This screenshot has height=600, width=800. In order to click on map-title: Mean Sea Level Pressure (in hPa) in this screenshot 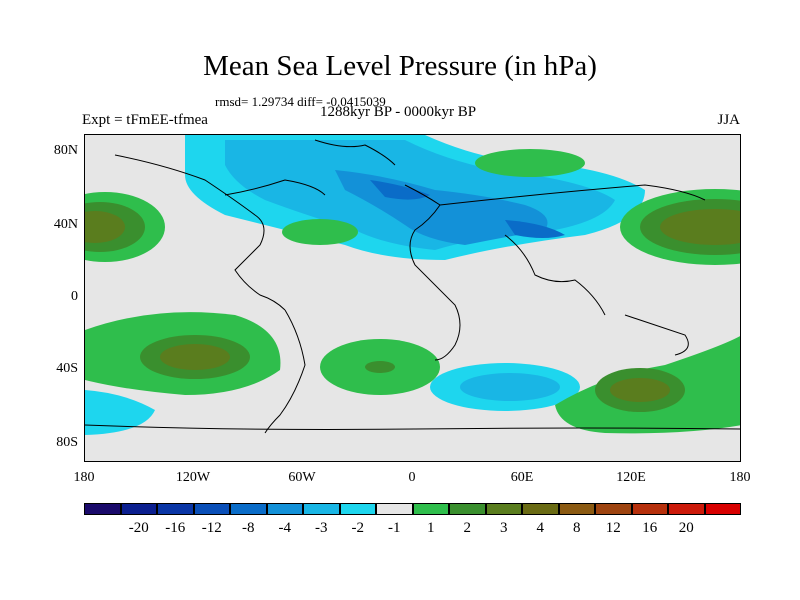, I will do `click(400, 66)`.